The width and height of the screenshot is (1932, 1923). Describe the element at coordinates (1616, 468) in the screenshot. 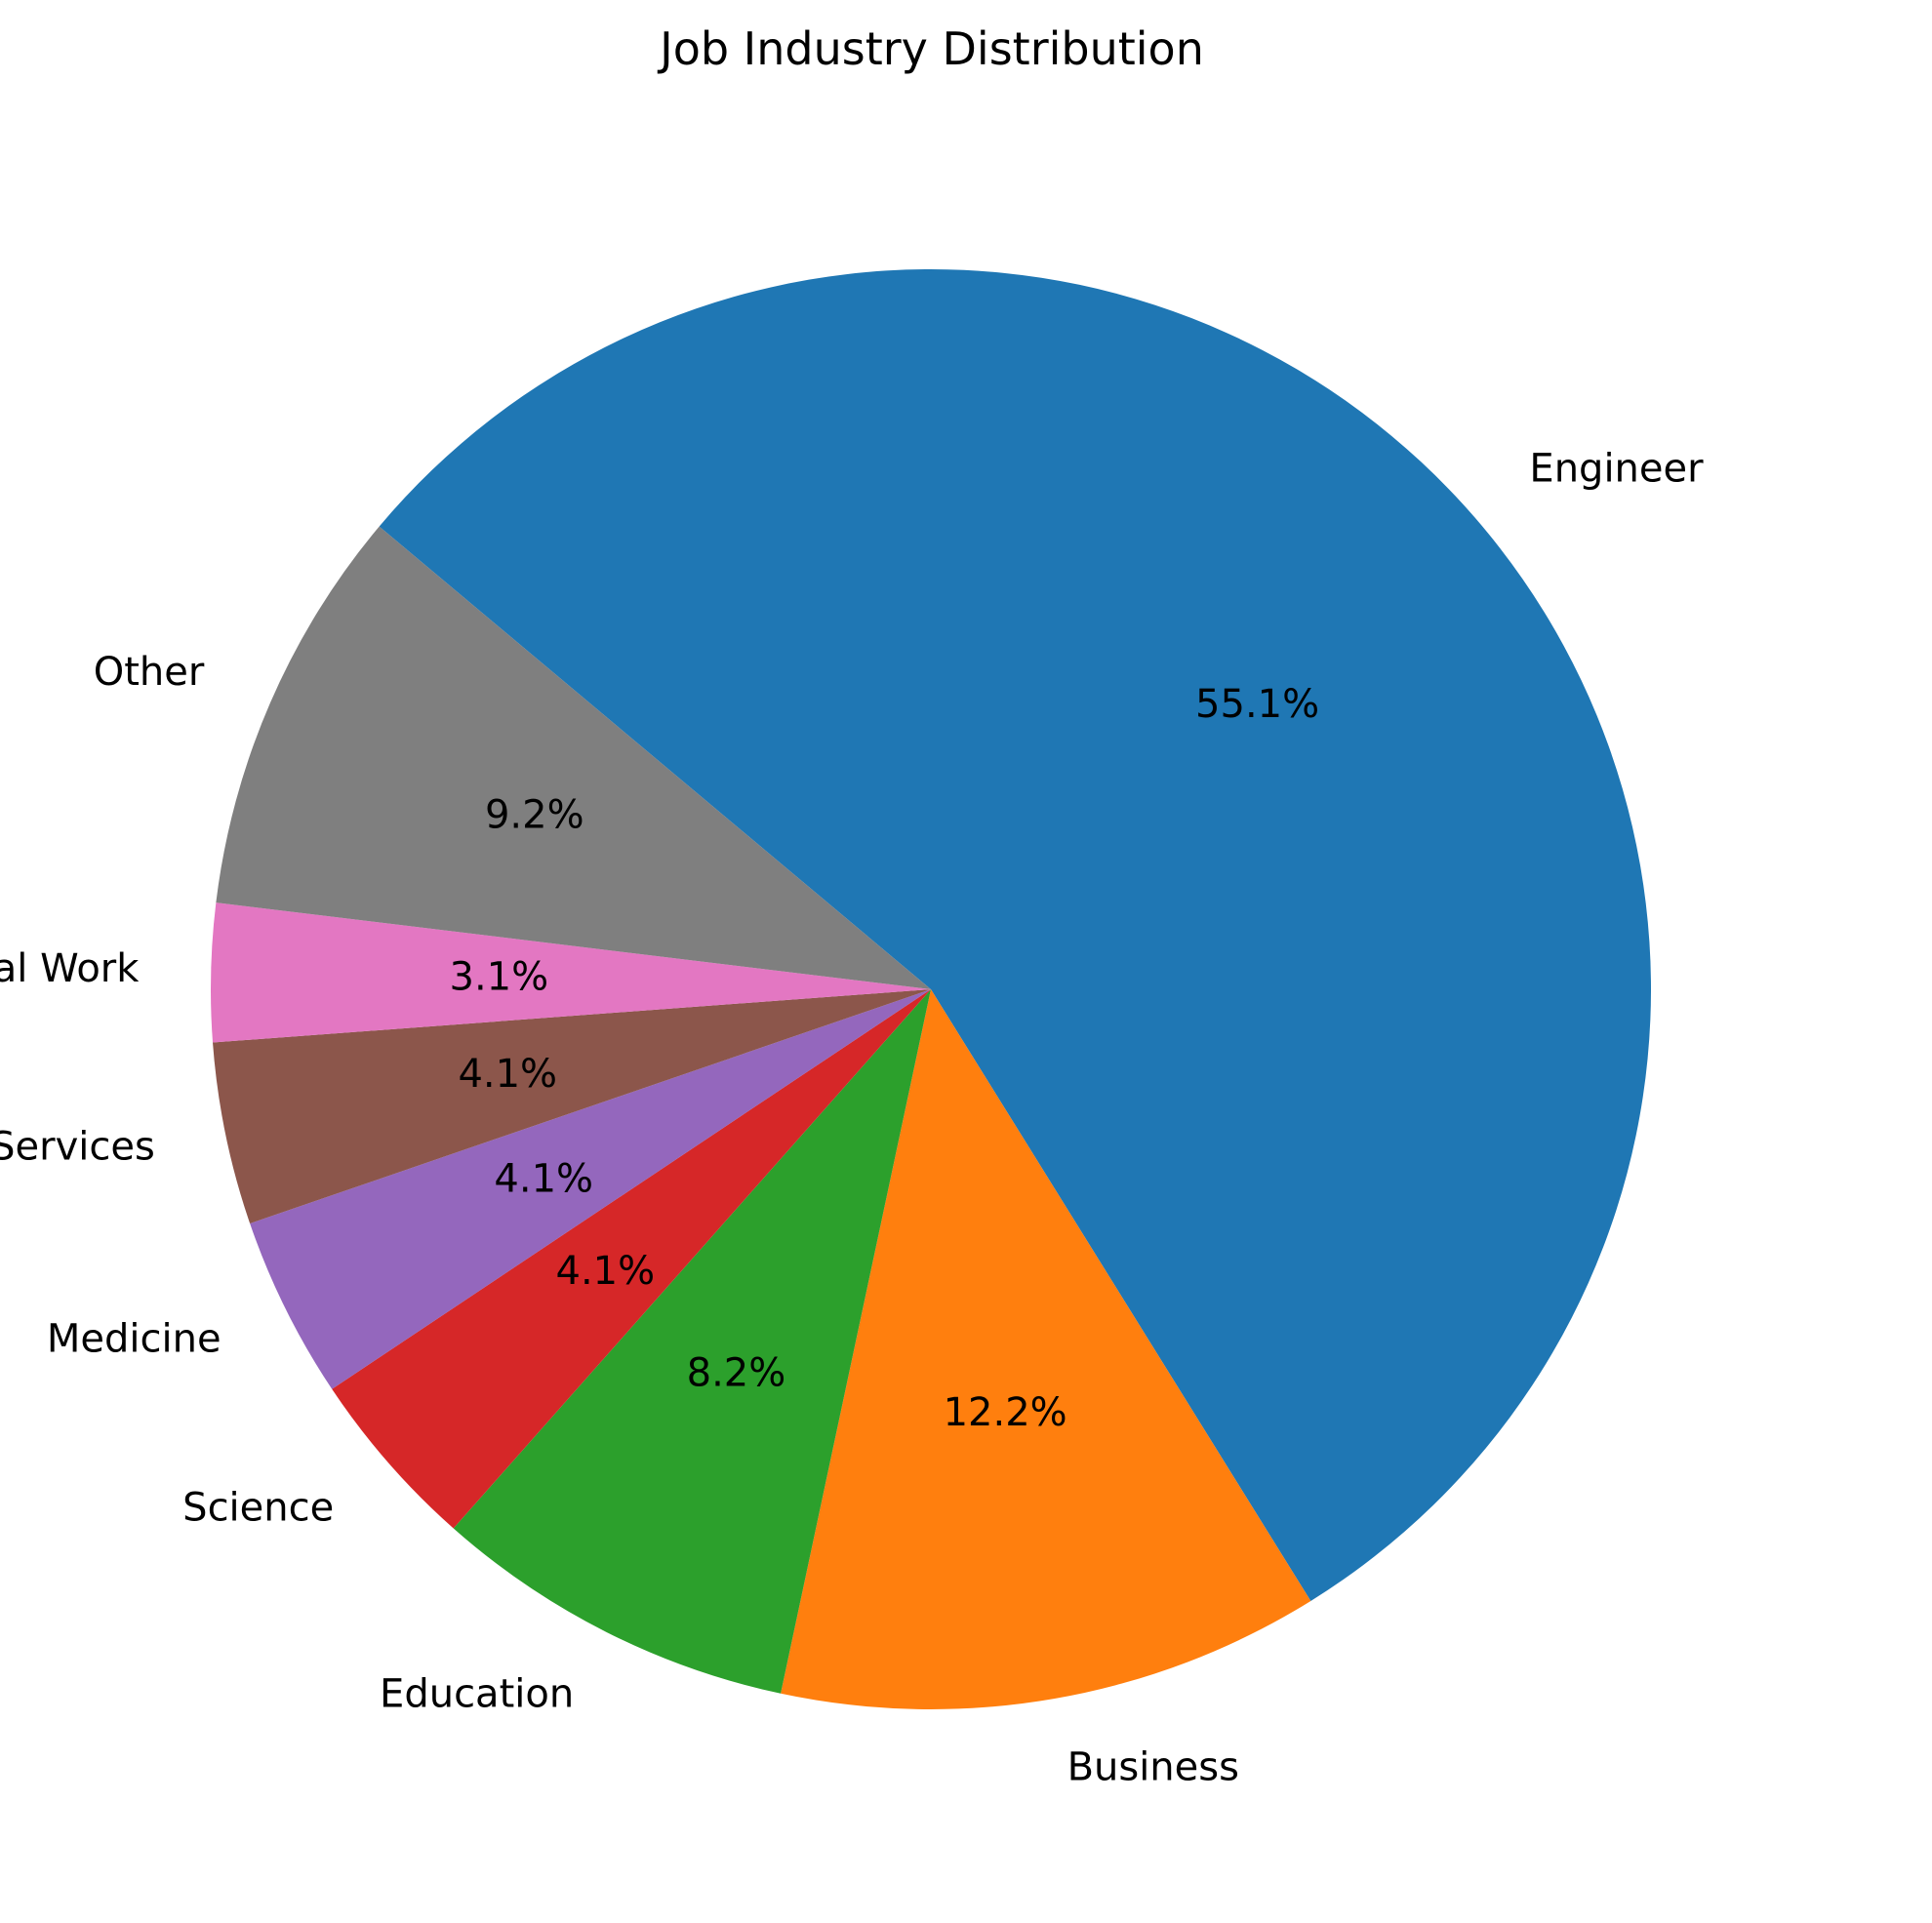

I see `slice-label-engineer: Engineer` at that location.